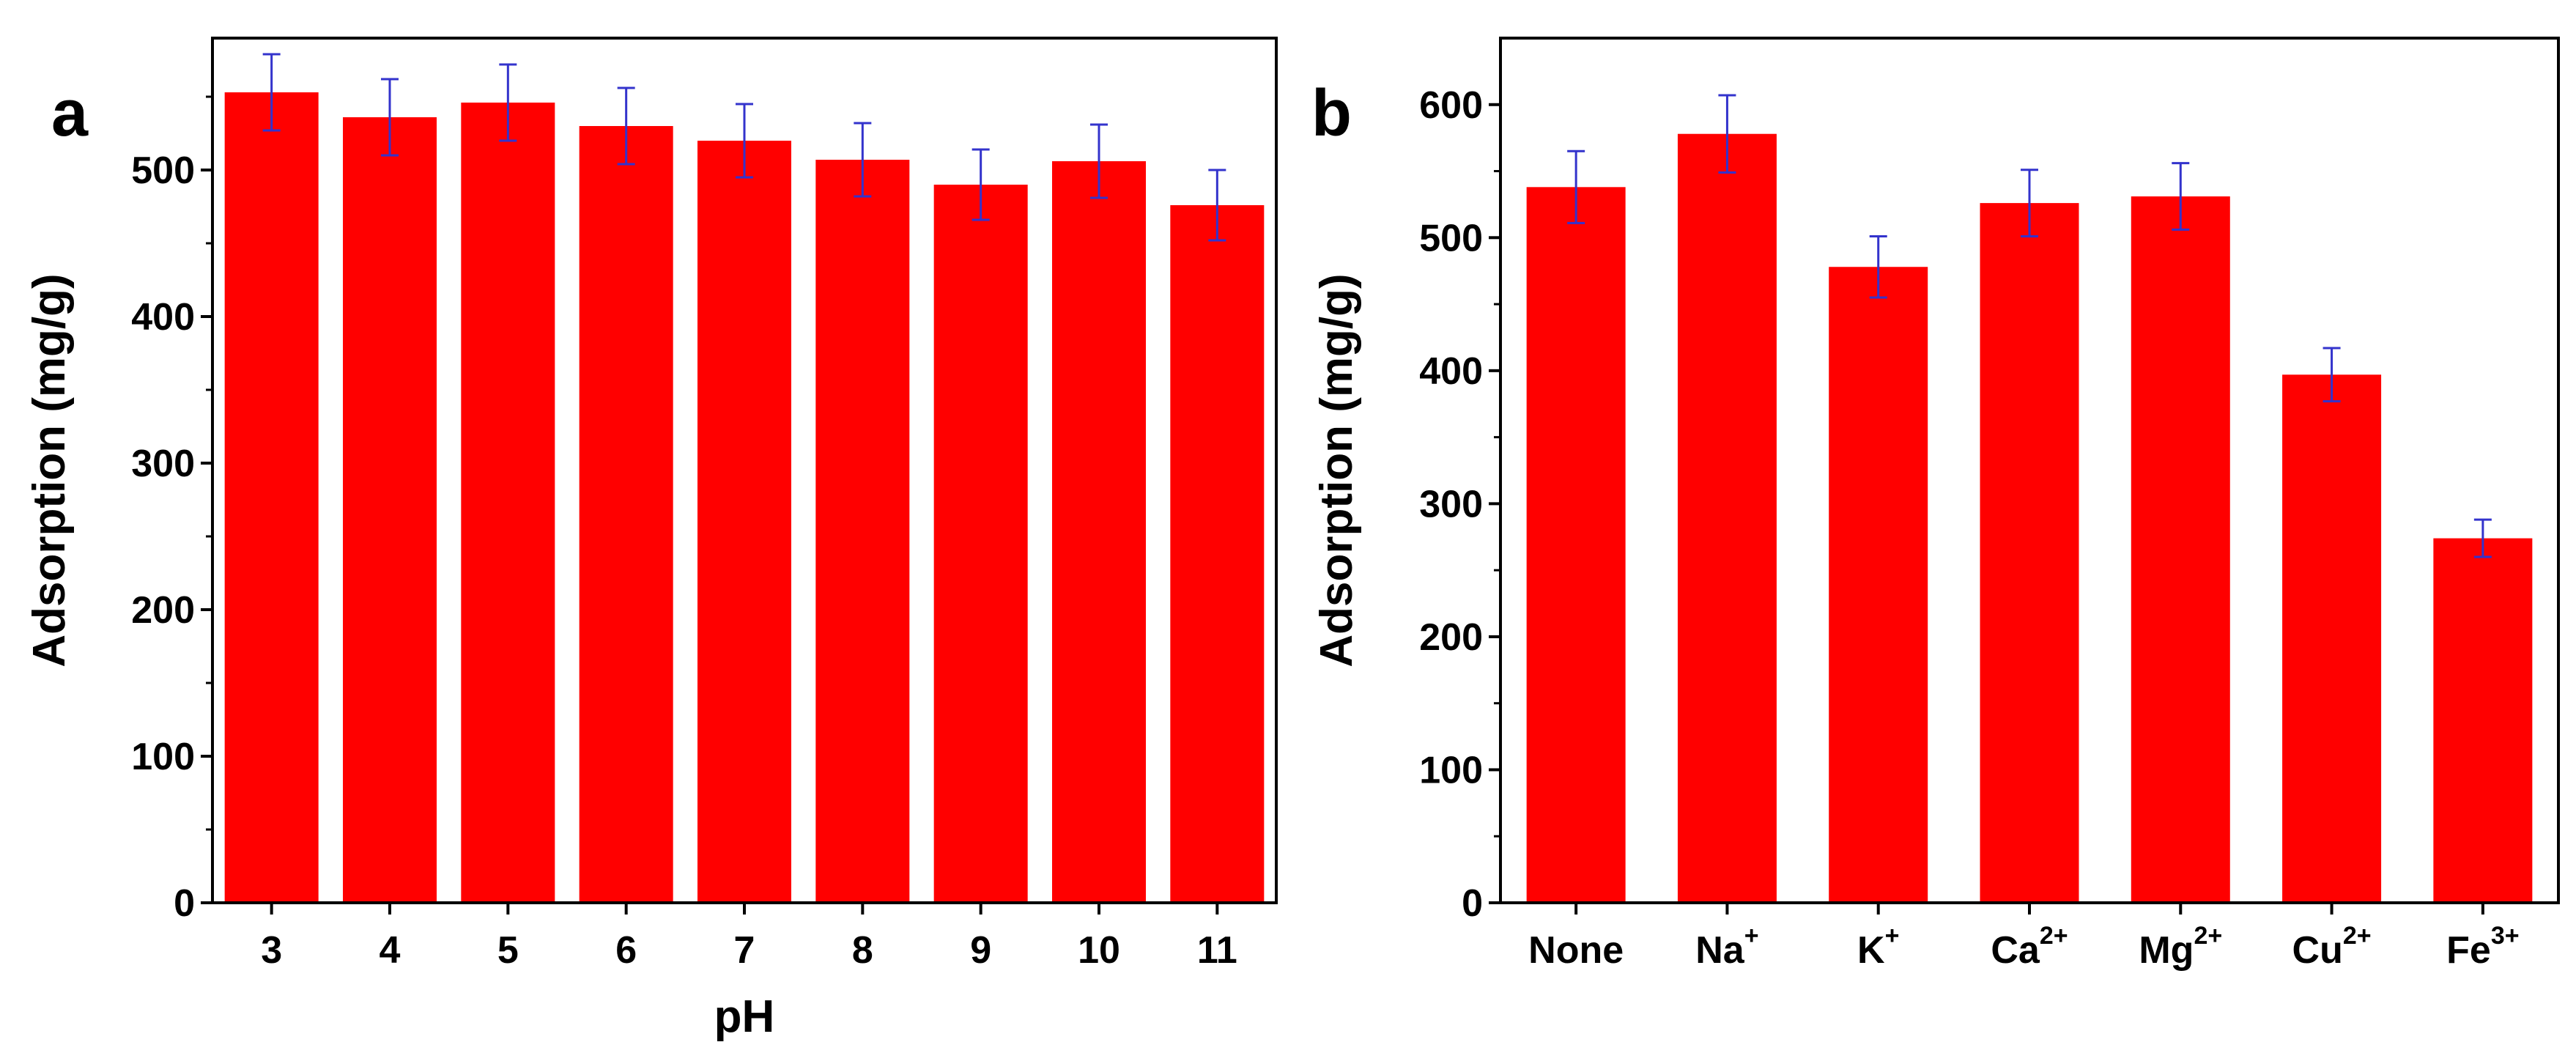  I want to click on x-tick-label-5: Cu2+, so click(2332, 947).